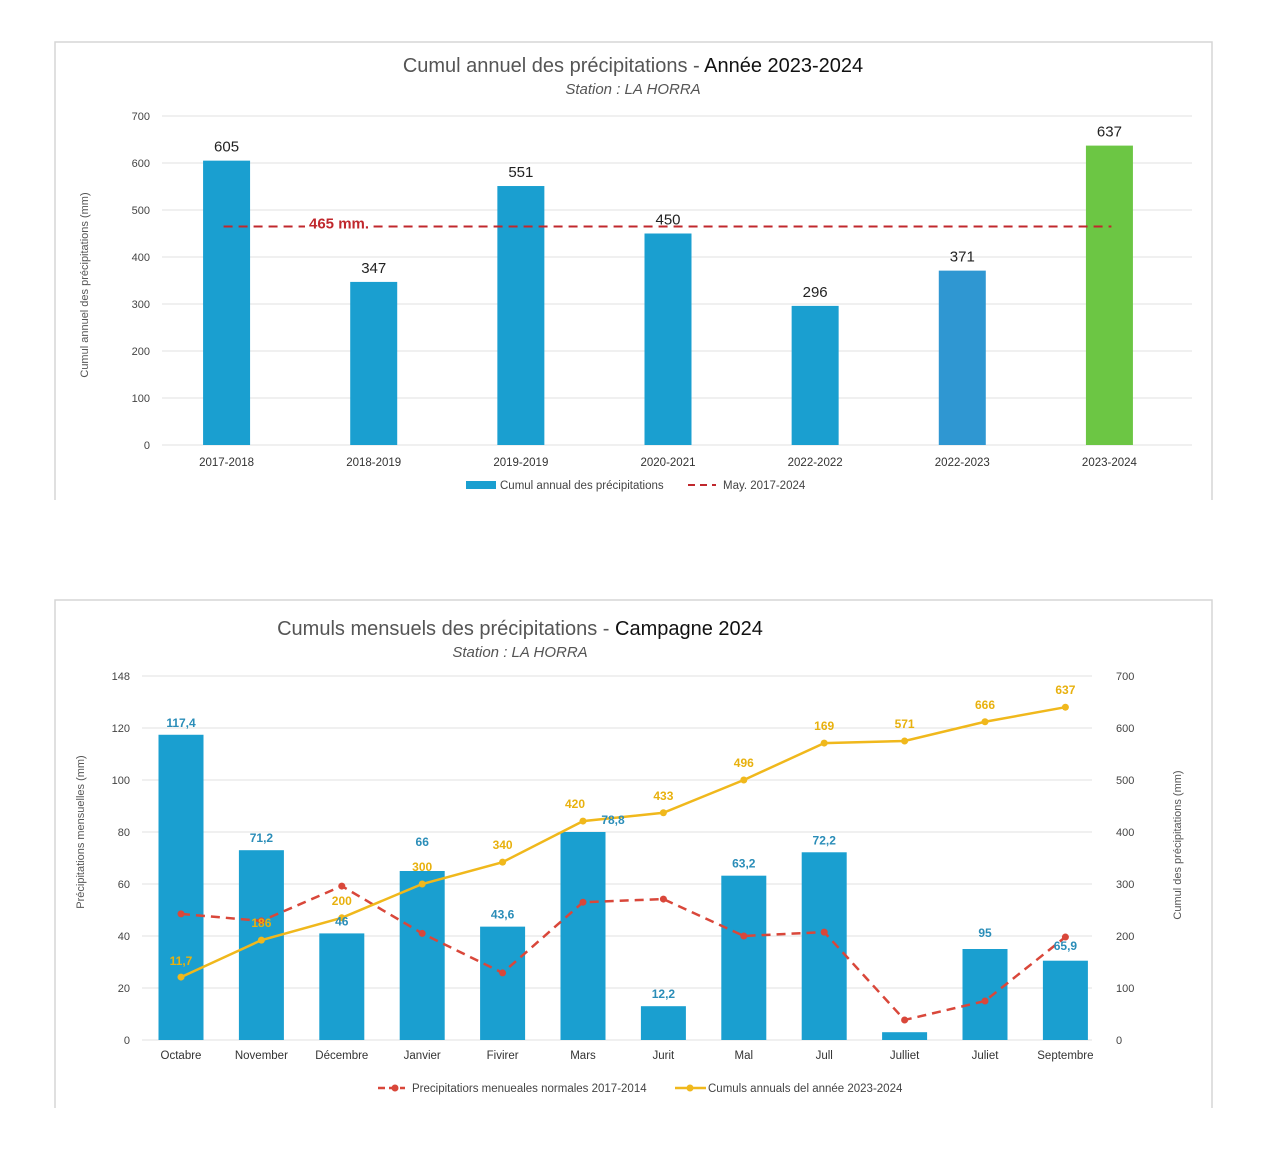  Describe the element at coordinates (1125, 781) in the screenshot. I see `right-y-tick-label: 500` at that location.